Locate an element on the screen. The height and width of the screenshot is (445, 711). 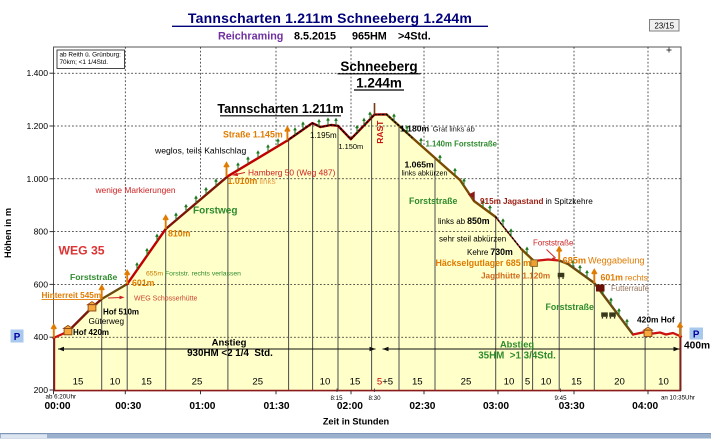
svg-text: Schneeberg is located at coordinates (378, 66).